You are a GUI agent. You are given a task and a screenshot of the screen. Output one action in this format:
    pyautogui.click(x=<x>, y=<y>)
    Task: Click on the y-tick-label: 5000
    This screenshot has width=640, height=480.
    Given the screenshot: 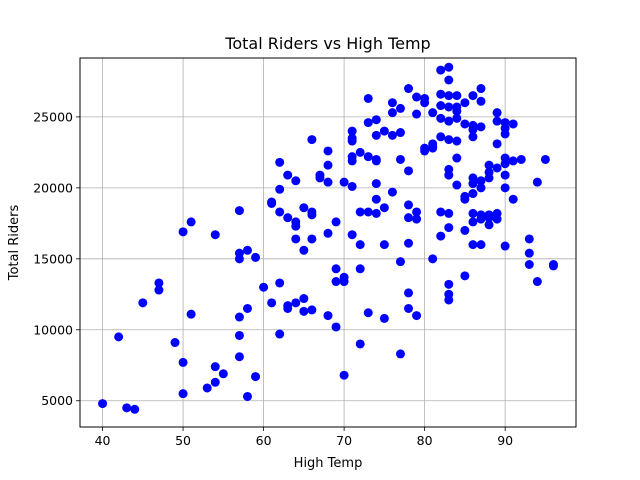 What is the action you would take?
    pyautogui.click(x=57, y=400)
    